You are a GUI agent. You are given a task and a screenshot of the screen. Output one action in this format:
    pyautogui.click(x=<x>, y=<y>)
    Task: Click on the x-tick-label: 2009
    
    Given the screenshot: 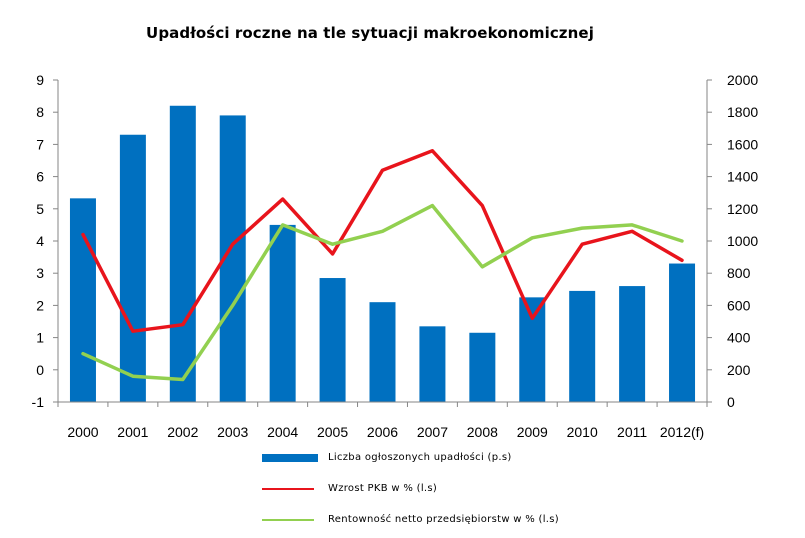 What is the action you would take?
    pyautogui.click(x=532, y=432)
    